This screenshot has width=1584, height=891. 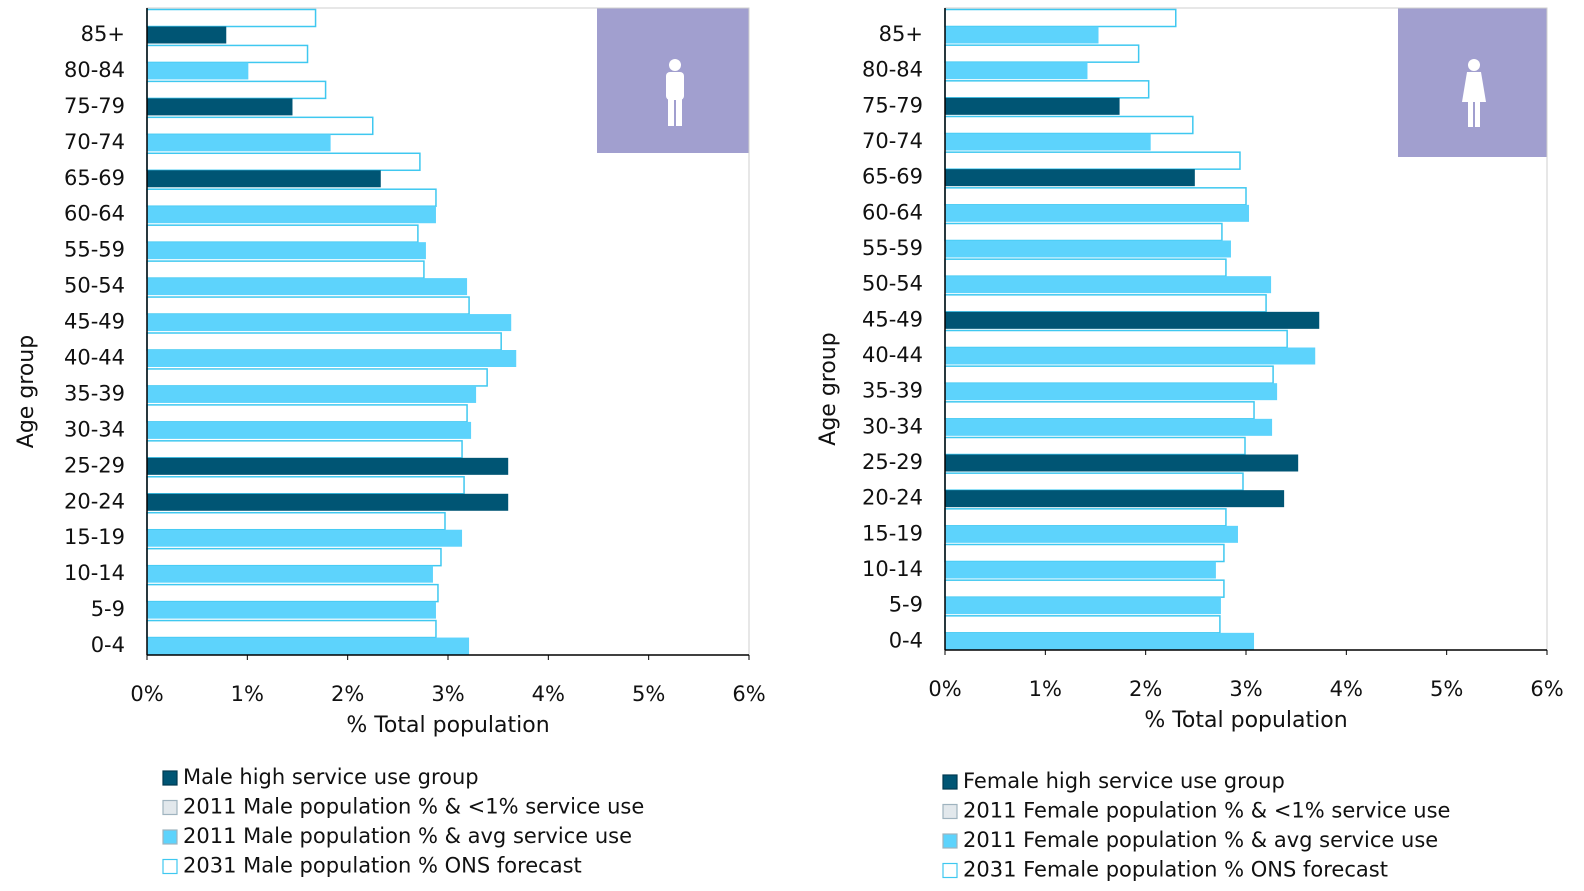 What do you see at coordinates (906, 640) in the screenshot?
I see `y-tick-label: 0-4` at bounding box center [906, 640].